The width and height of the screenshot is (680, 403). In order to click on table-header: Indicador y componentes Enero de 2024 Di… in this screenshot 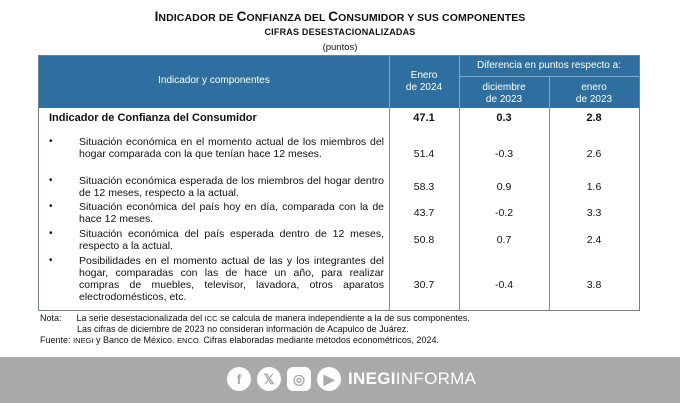, I will do `click(339, 82)`.